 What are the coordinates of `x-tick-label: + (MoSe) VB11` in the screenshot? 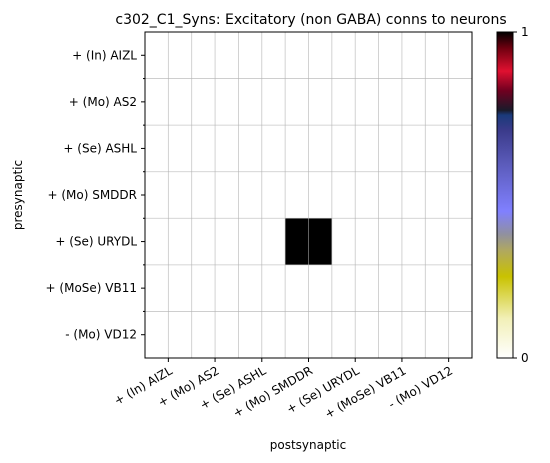 It's located at (365, 392).